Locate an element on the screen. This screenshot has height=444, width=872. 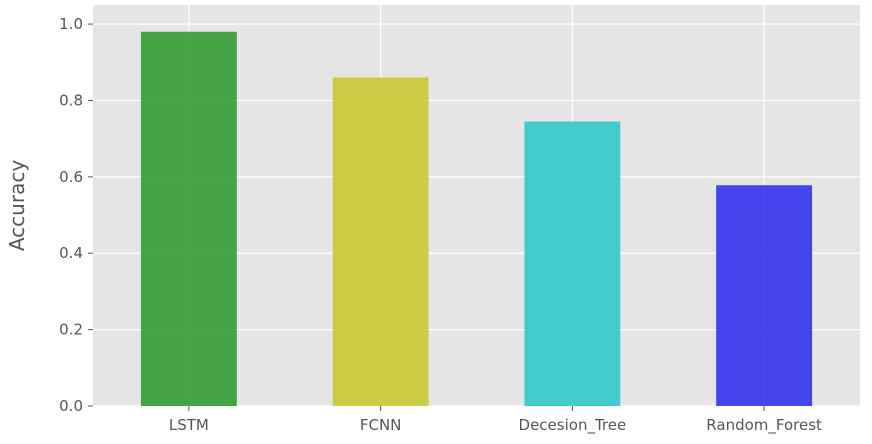
y-tick-label: 0.6 is located at coordinates (71, 177).